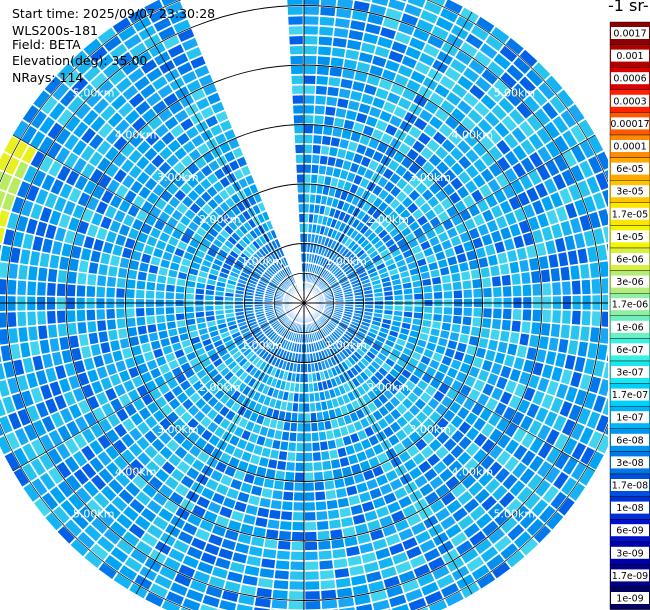  I want to click on range-ring-label: 2.00km, so click(388, 387).